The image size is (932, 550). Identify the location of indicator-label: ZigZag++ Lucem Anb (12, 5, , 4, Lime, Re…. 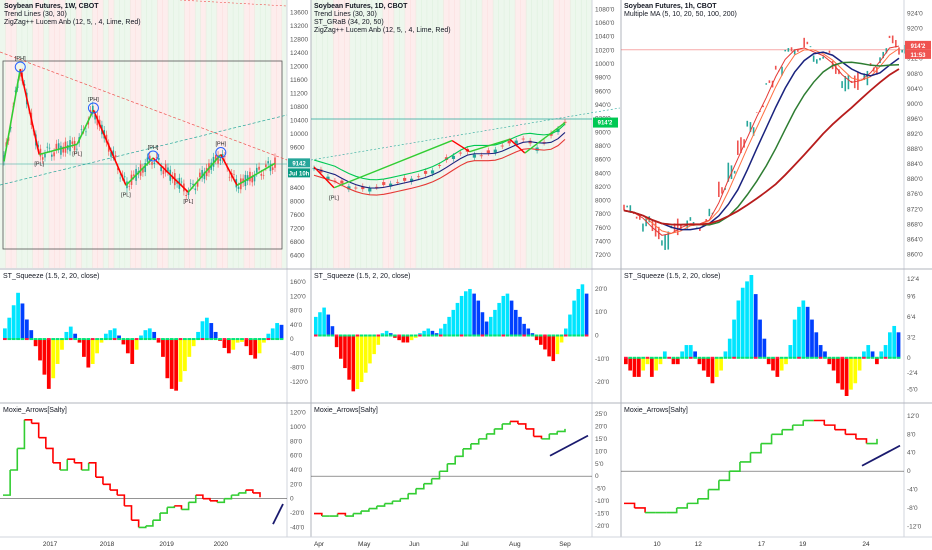
(382, 30).